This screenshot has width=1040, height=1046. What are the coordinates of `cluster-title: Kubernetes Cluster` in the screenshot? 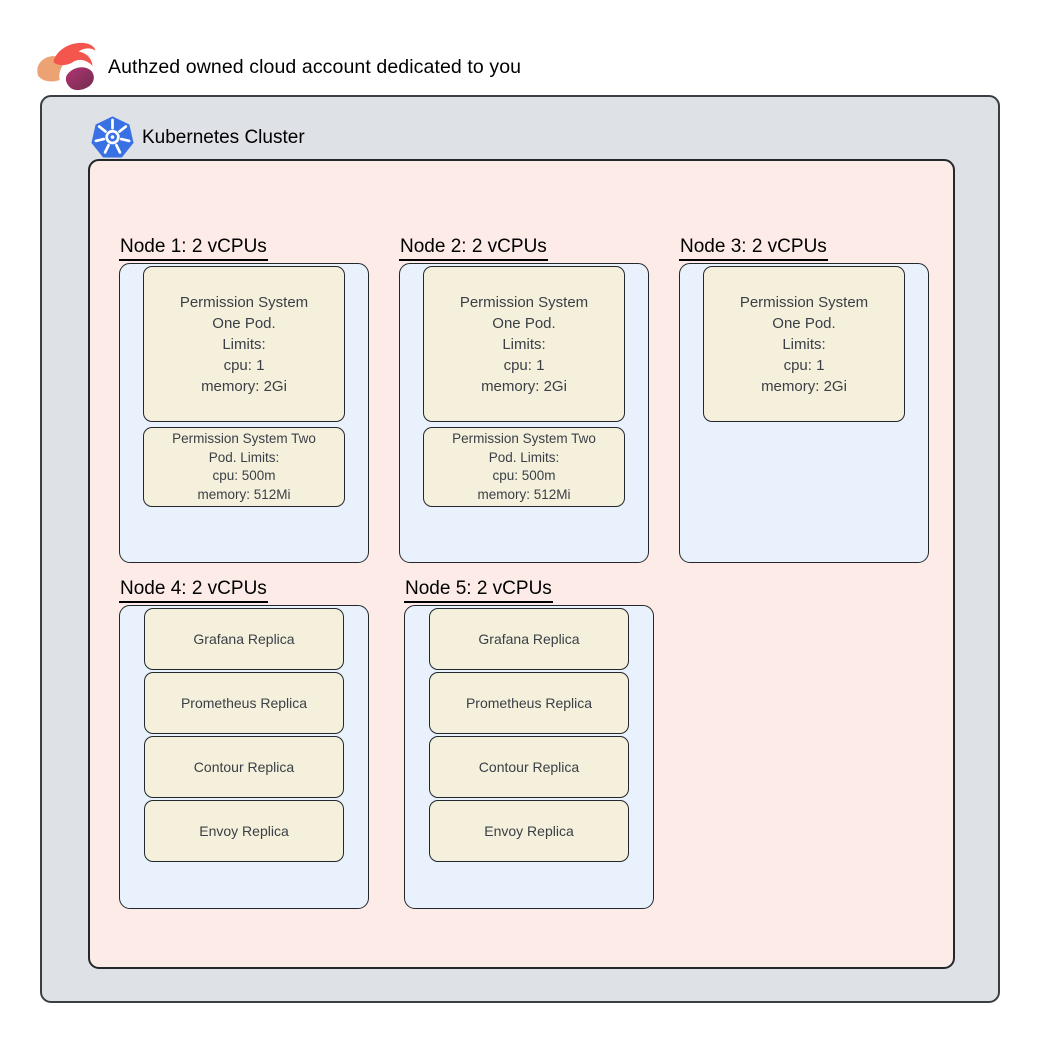 It's located at (223, 137).